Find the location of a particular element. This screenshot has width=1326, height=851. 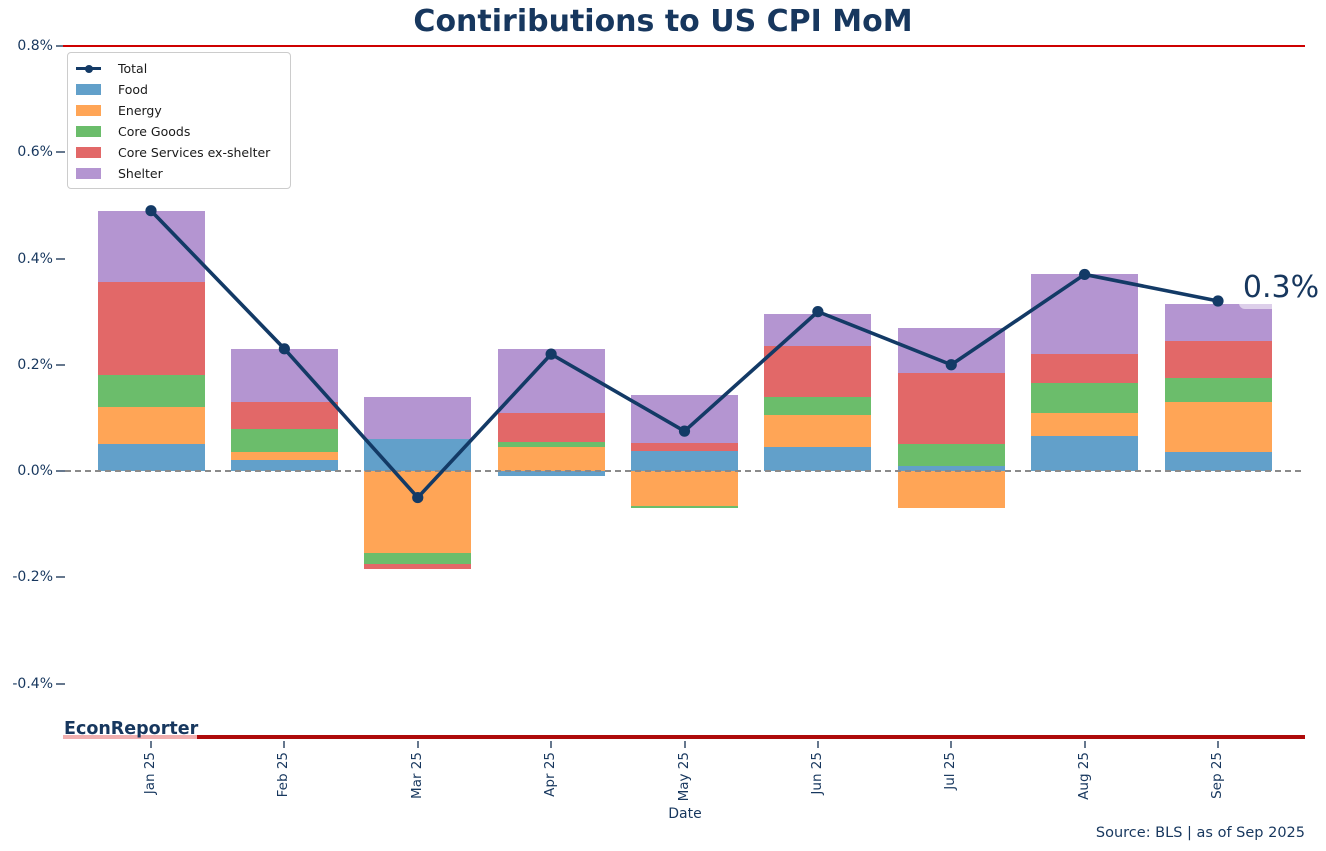

x-axis-title: Date is located at coordinates (685, 814).